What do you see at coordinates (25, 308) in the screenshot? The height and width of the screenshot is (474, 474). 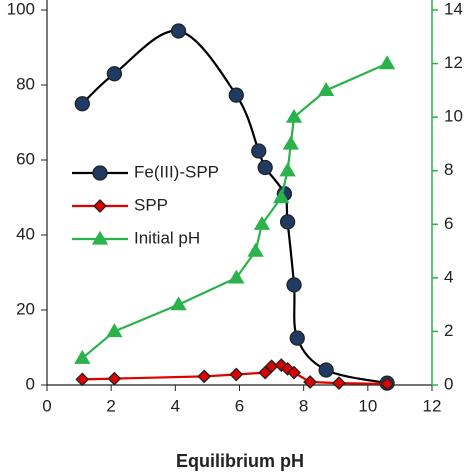 I see `y-tick-label: 20` at bounding box center [25, 308].